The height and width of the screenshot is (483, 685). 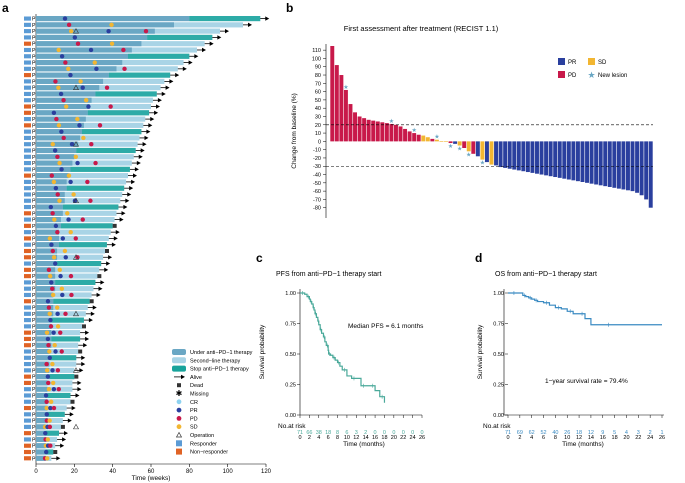 What do you see at coordinates (346, 433) in the screenshot?
I see `km-risk-count: 6` at bounding box center [346, 433].